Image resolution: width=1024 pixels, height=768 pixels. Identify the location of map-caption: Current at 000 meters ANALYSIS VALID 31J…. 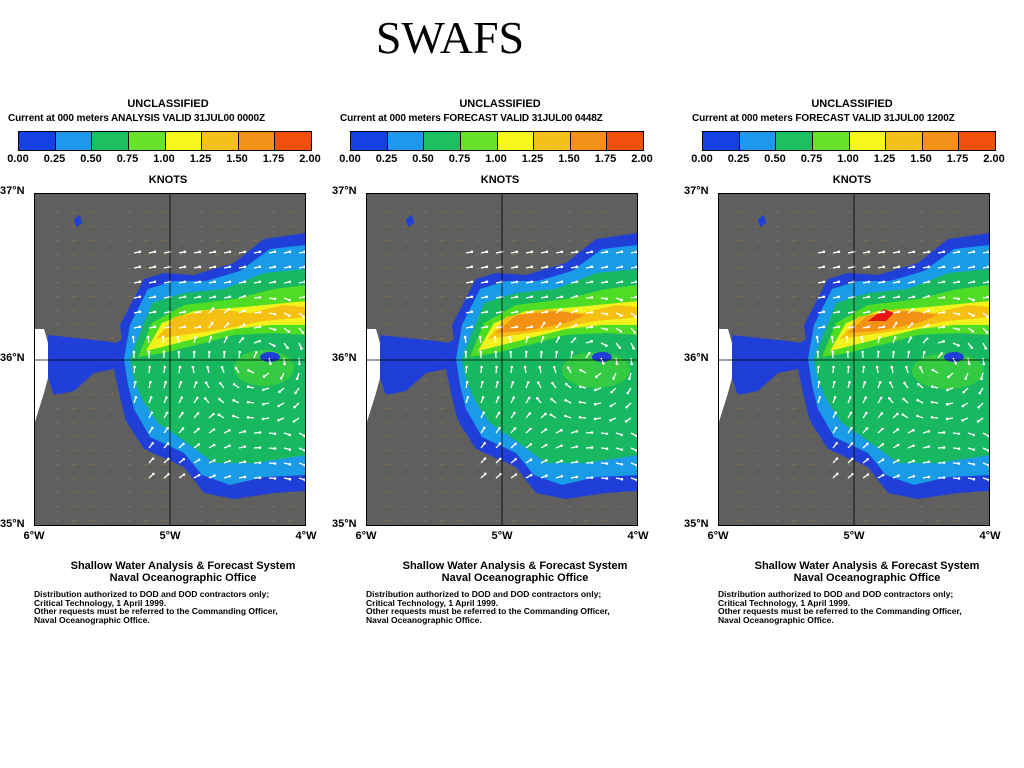
(136, 118).